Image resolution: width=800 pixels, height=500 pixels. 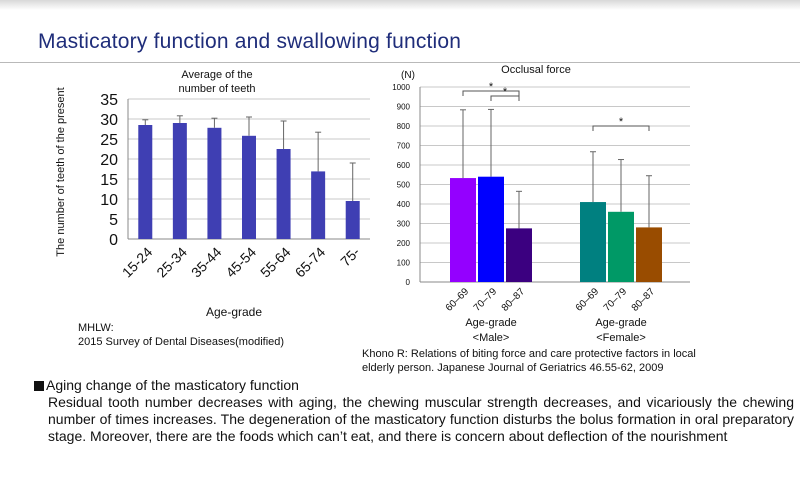 What do you see at coordinates (109, 160) in the screenshot?
I see `chart1-y-tick-label: 20` at bounding box center [109, 160].